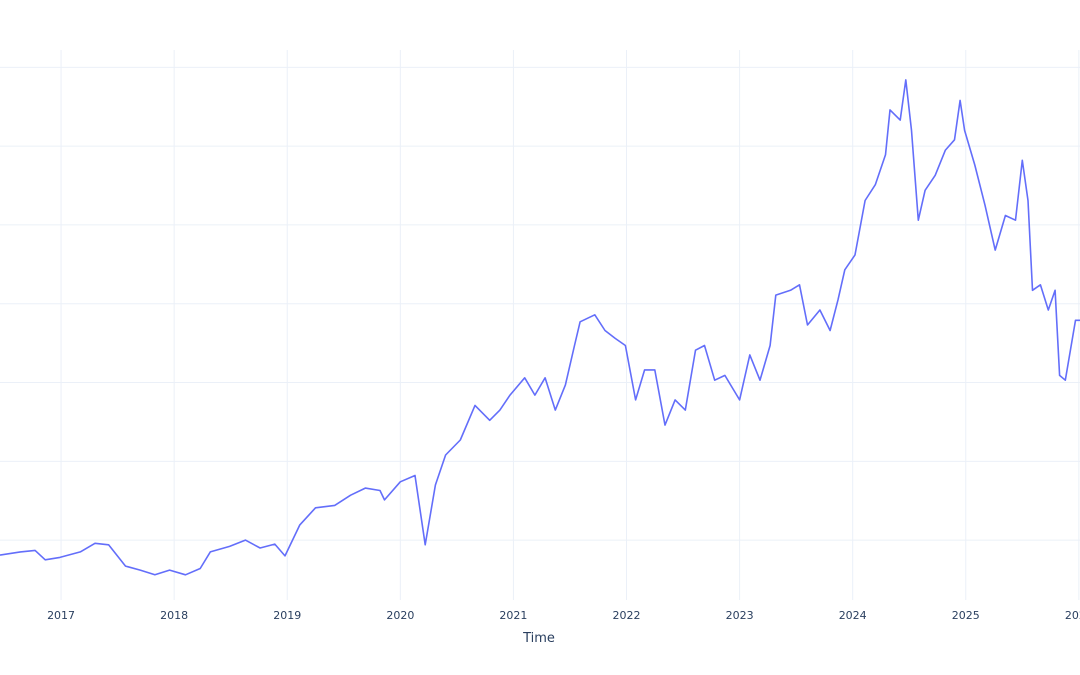 Image resolution: width=1080 pixels, height=675 pixels. Describe the element at coordinates (563, 615) in the screenshot. I see `x-axis-ticks: 2017 2018 2019 2020 2021 2022 2023 2024 2025 2026` at that location.